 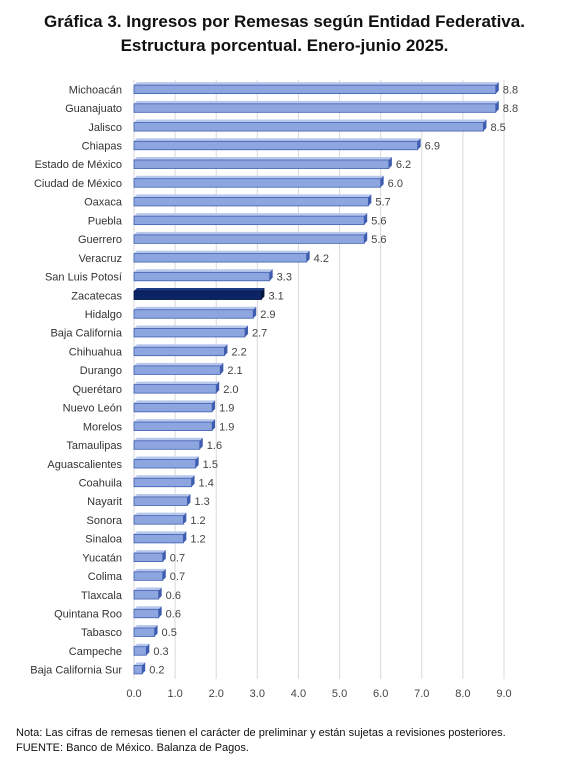 What do you see at coordinates (259, 334) in the screenshot?
I see `data-label: 2.7` at bounding box center [259, 334].